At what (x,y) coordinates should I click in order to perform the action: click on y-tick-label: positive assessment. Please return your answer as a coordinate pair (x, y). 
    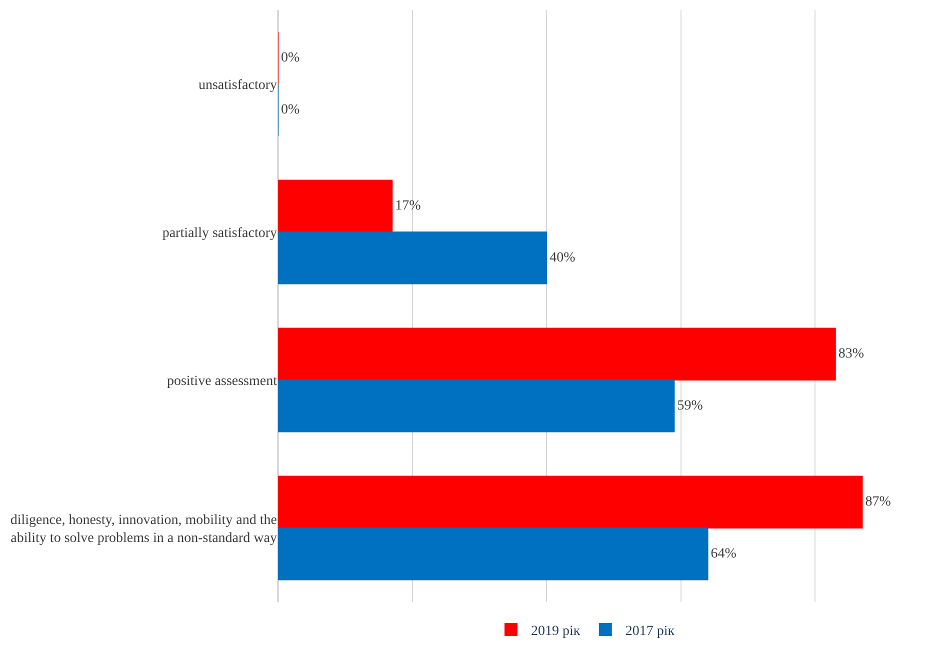
    Looking at the image, I should click on (222, 381).